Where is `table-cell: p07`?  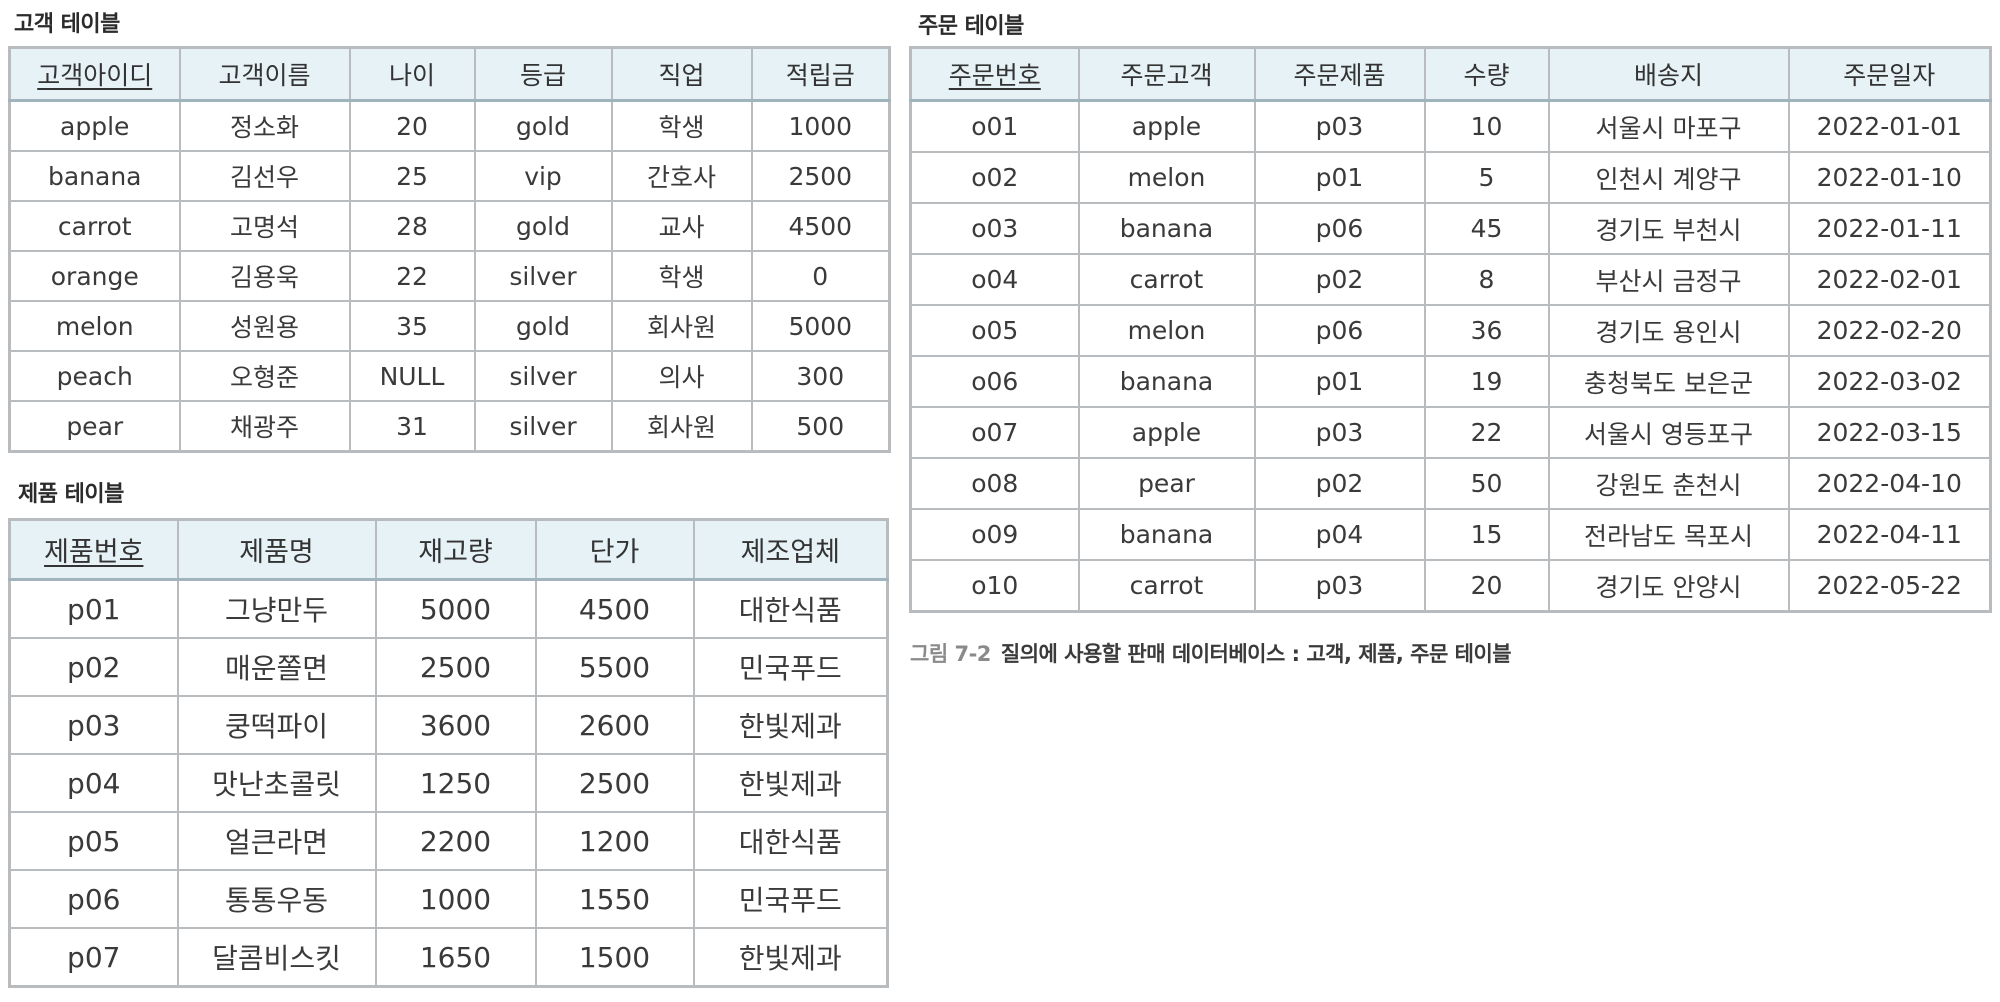 table-cell: p07 is located at coordinates (93, 957).